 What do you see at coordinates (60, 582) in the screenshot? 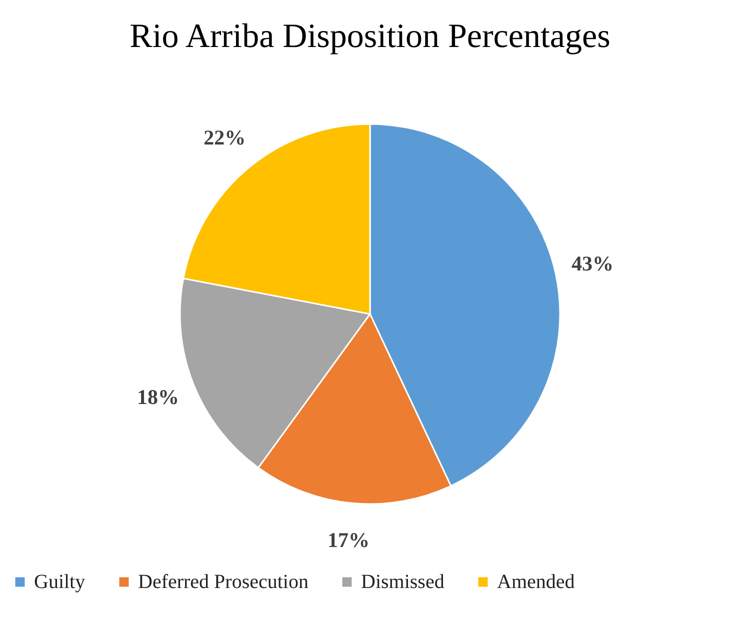
I see `legend-label: Guilty` at bounding box center [60, 582].